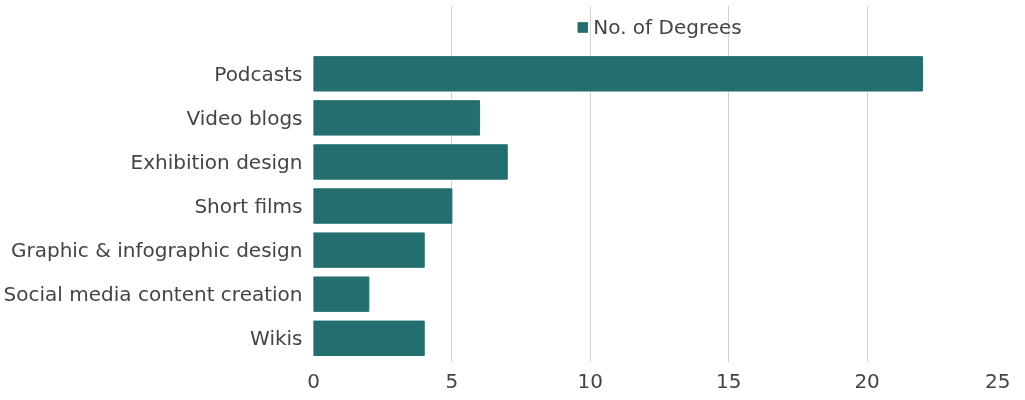 The image size is (1025, 400). I want to click on y-tick-label: Podcasts, so click(258, 73).